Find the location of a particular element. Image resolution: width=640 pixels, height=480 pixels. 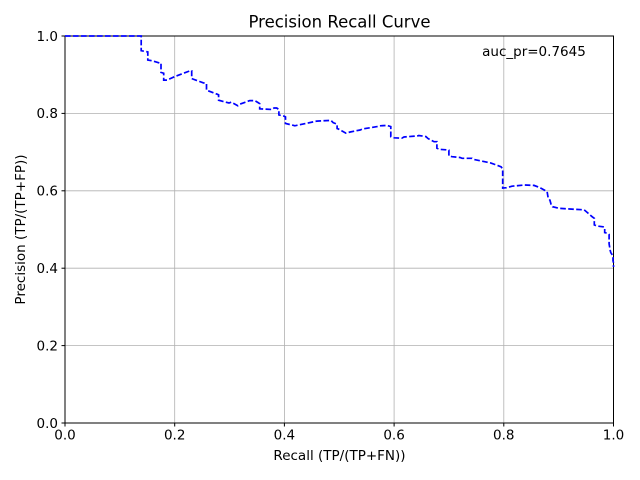

y-tick-label: 0.2 is located at coordinates (47, 346).